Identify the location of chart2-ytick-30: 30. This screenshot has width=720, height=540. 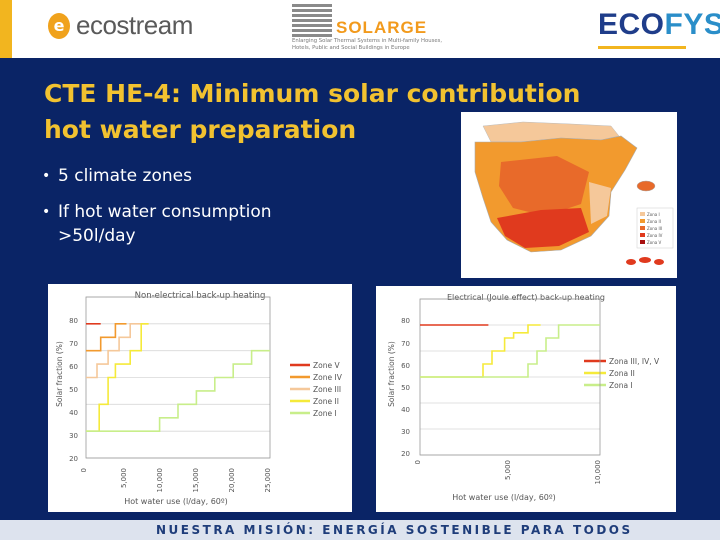
(405, 432).